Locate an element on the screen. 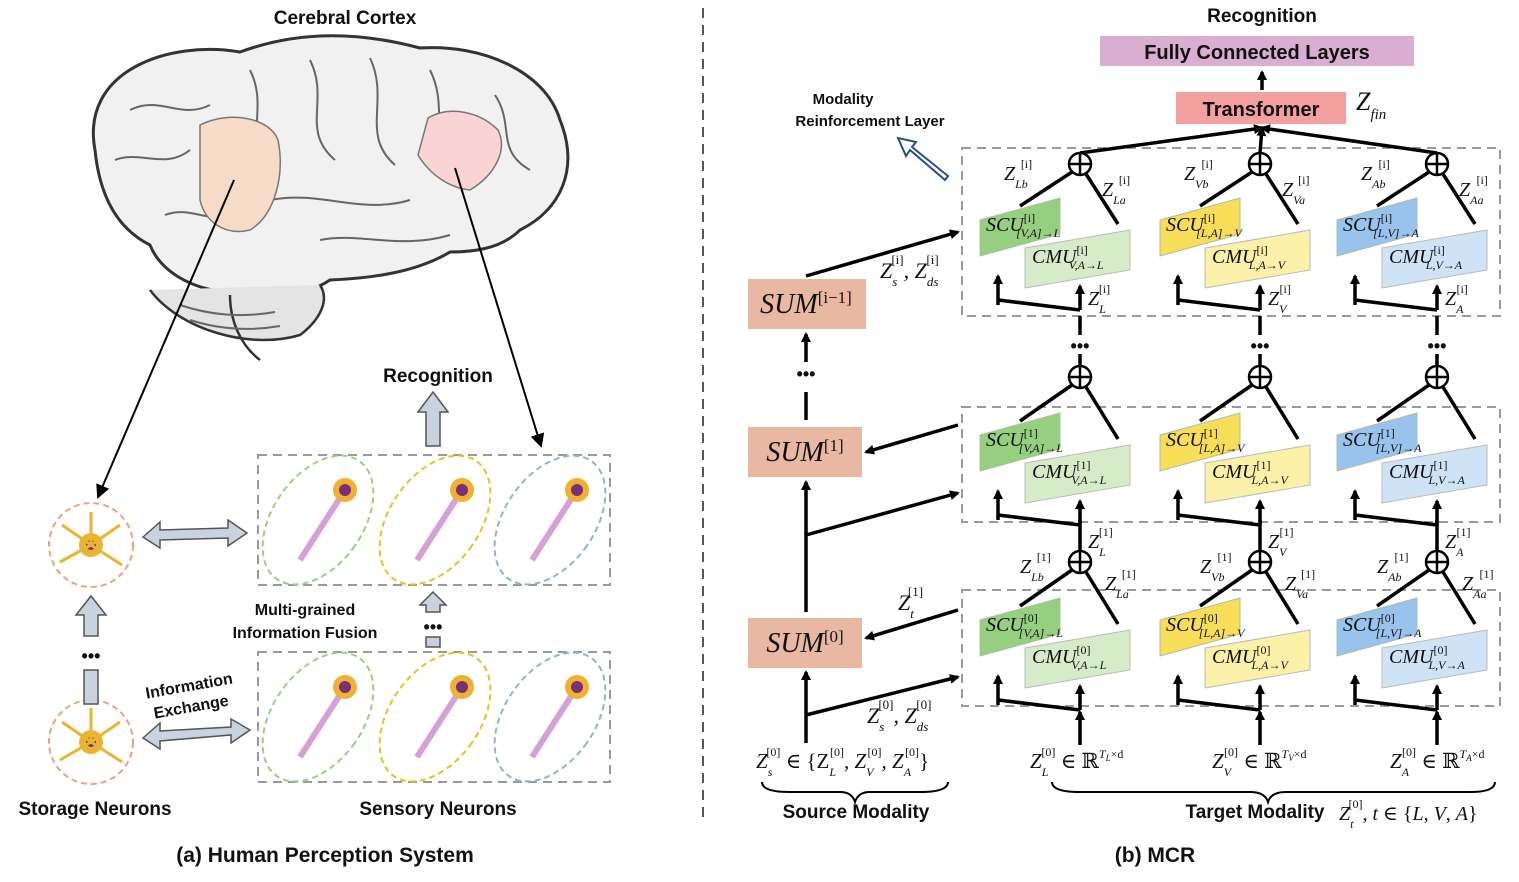 The width and height of the screenshot is (1519, 882). col-dots-L: ••• is located at coordinates (1080, 346).